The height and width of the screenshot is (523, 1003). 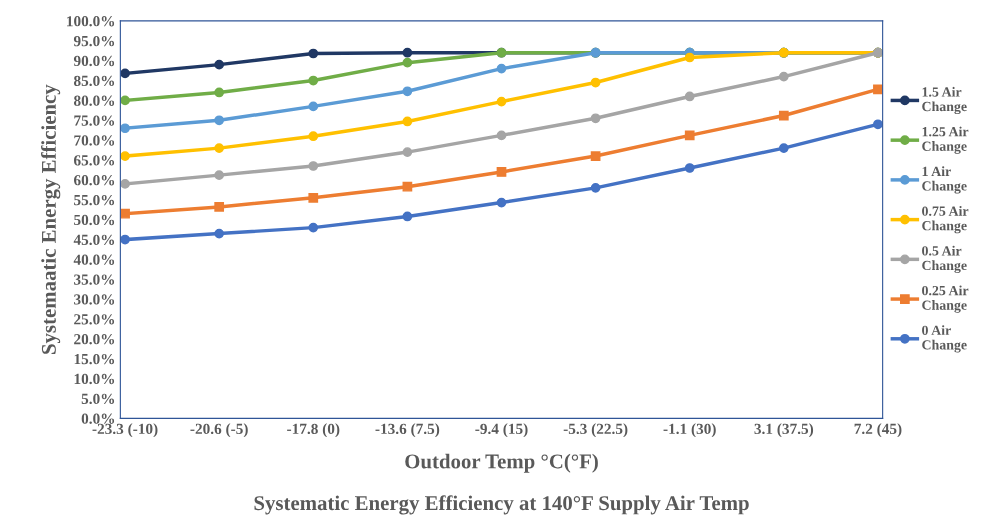 What do you see at coordinates (94, 240) in the screenshot?
I see `y-tick-label: 45.0%` at bounding box center [94, 240].